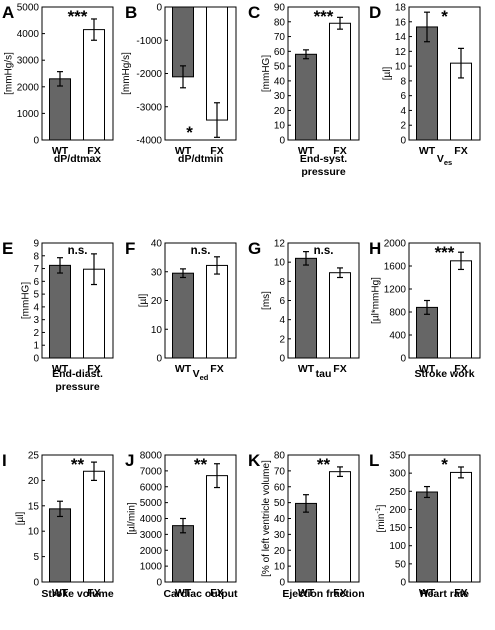 The width and height of the screenshot is (495, 630). I want to click on panel-caption: Stroke work, so click(444, 374).